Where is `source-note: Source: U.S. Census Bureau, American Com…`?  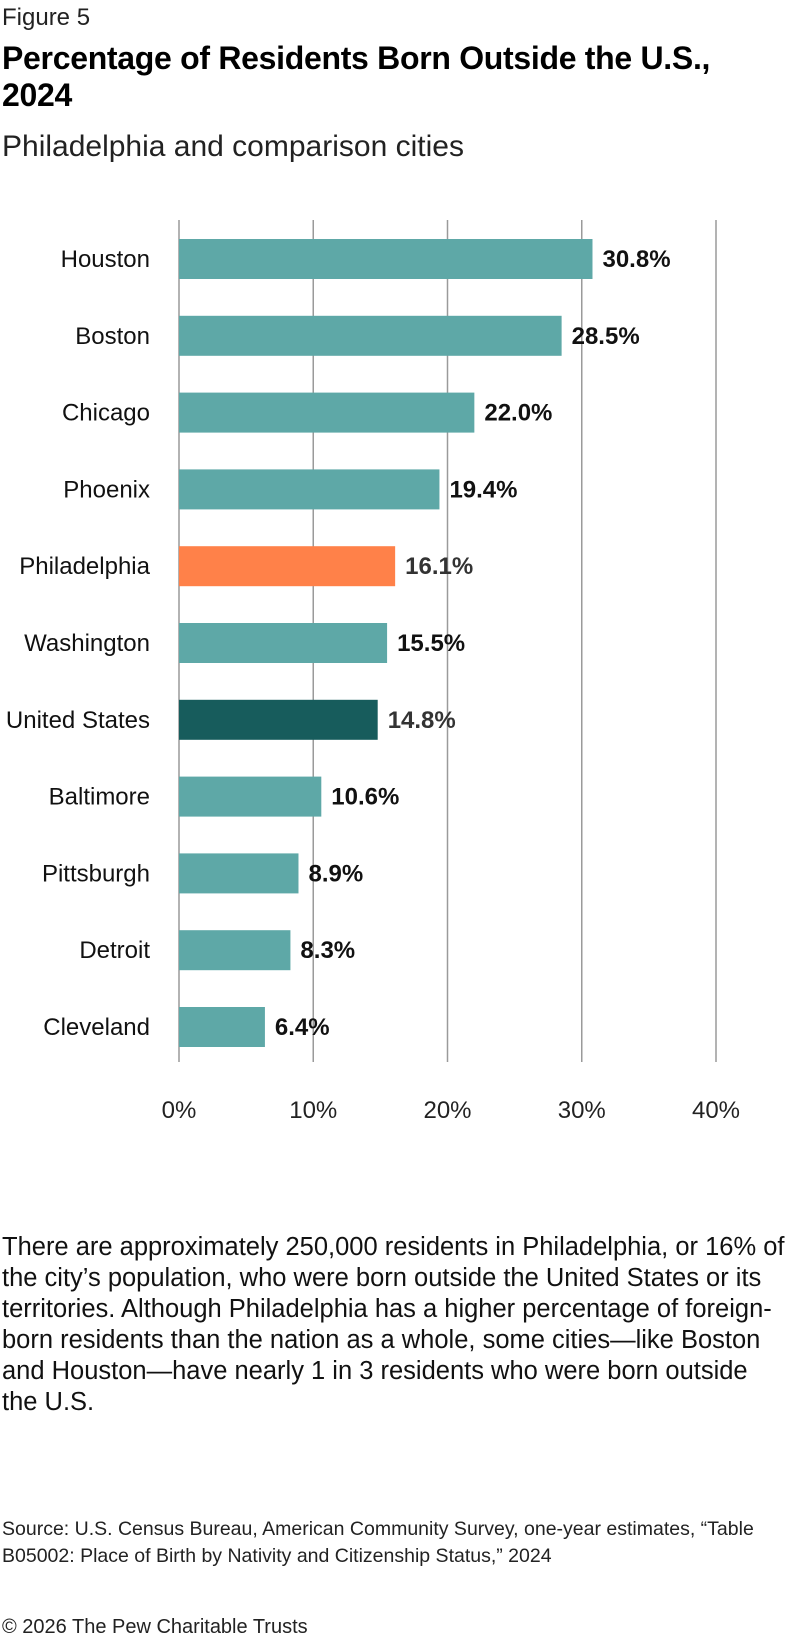 source-note: Source: U.S. Census Bureau, American Com… is located at coordinates (378, 1542).